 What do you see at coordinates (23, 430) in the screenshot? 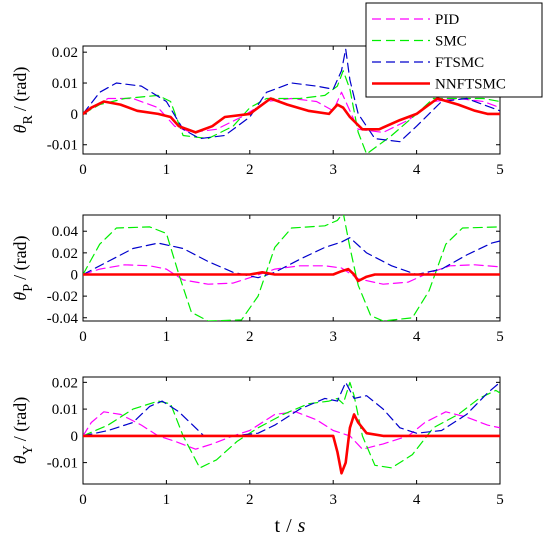
I see `y-axis-label: θY/ (rad)` at bounding box center [23, 430].